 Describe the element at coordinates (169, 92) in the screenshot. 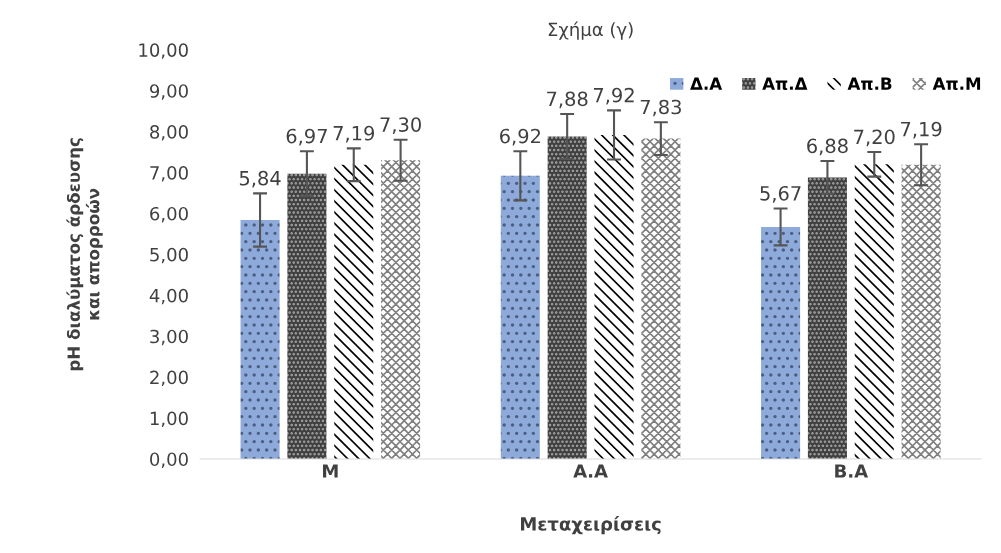

I see `y-tick-label: 9,00` at that location.